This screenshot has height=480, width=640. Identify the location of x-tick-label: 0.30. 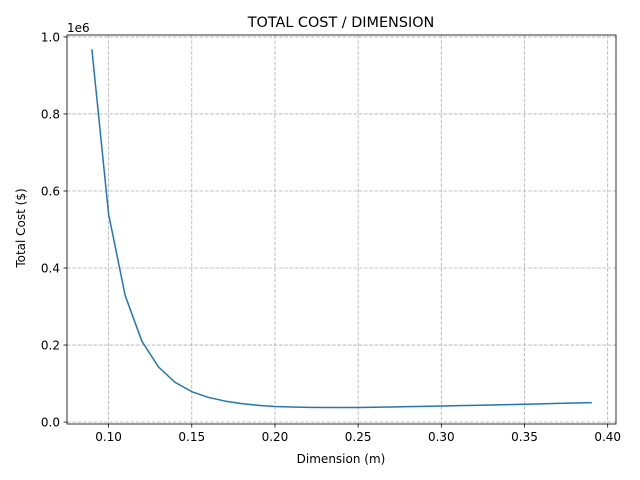
(441, 437).